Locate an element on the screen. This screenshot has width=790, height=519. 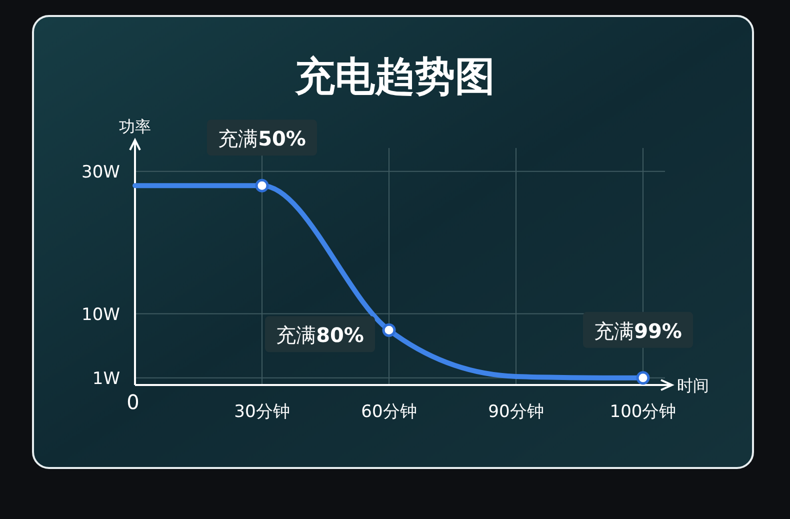
x-tick-label: 90分钟 is located at coordinates (516, 412).